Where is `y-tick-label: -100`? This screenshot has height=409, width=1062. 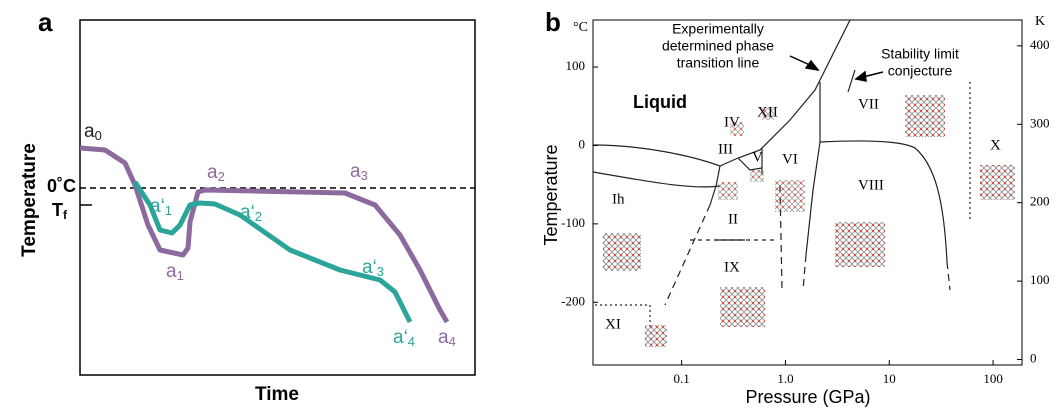
y-tick-label: -100 is located at coordinates (573, 222).